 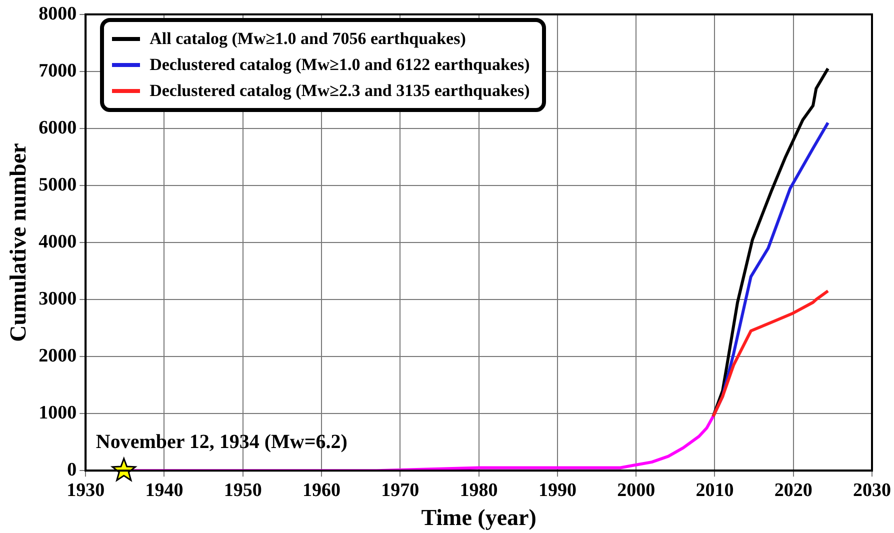 I want to click on x-tick-label: 2000, so click(x=636, y=490).